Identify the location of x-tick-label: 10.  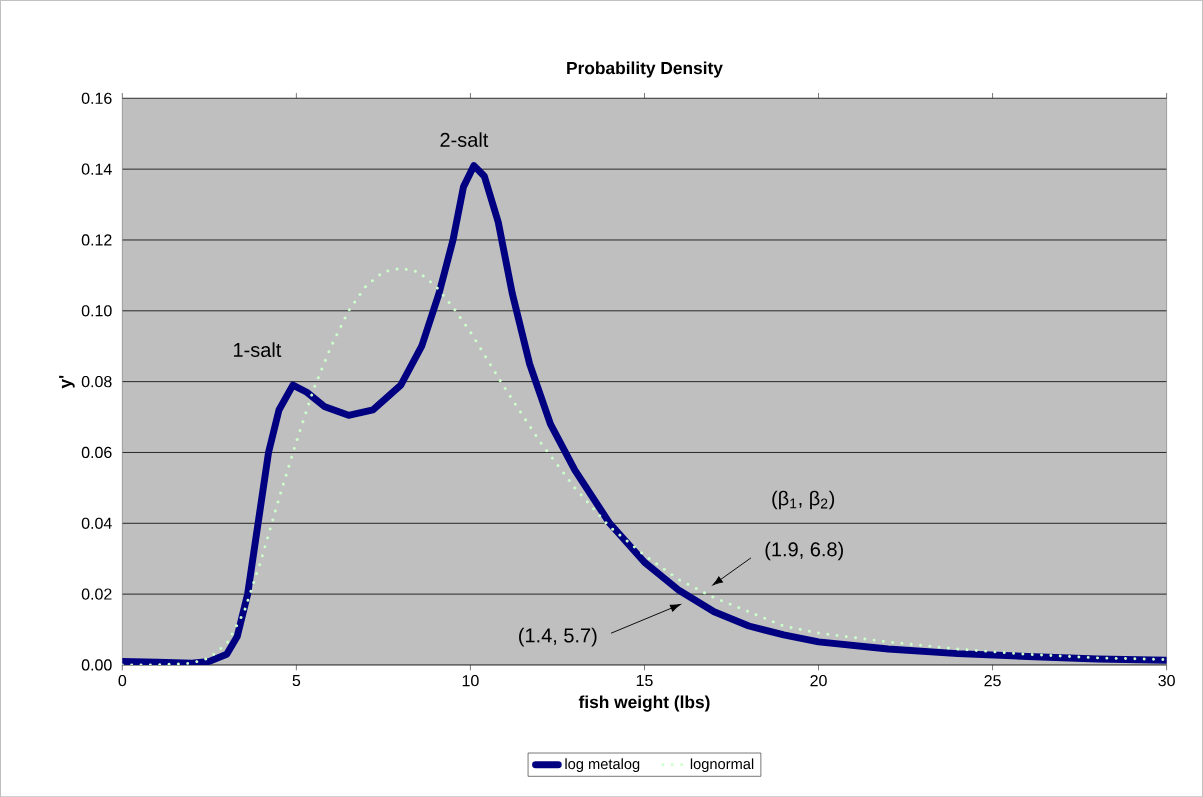
(470, 680).